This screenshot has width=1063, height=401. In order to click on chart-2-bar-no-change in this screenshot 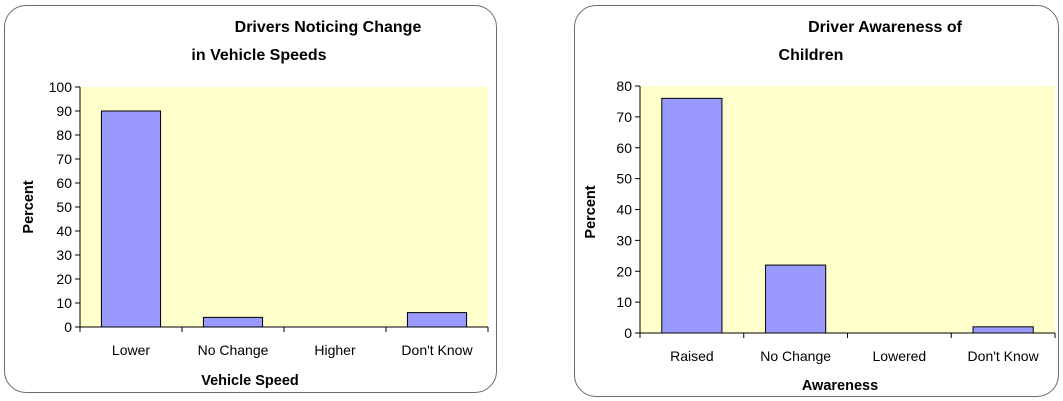, I will do `click(796, 299)`.